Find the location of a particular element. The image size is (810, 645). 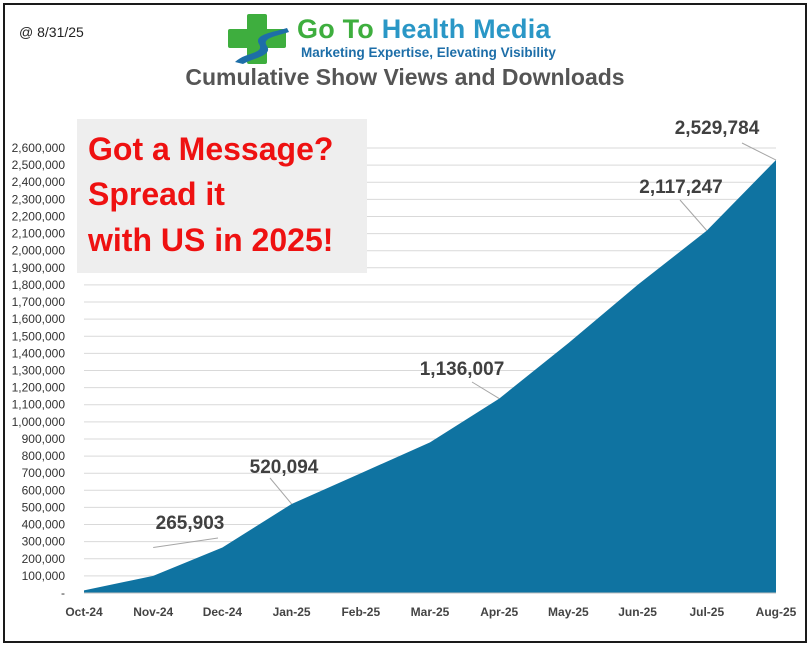

as-of-date: @ 8/31/25 is located at coordinates (51, 32).